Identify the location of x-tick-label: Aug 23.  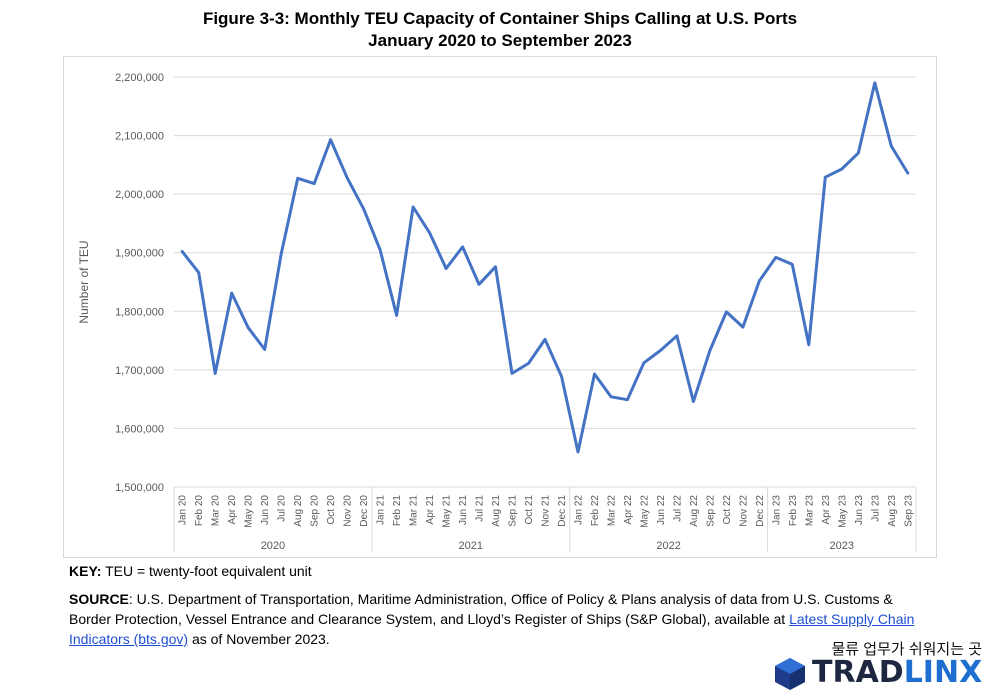
(892, 511).